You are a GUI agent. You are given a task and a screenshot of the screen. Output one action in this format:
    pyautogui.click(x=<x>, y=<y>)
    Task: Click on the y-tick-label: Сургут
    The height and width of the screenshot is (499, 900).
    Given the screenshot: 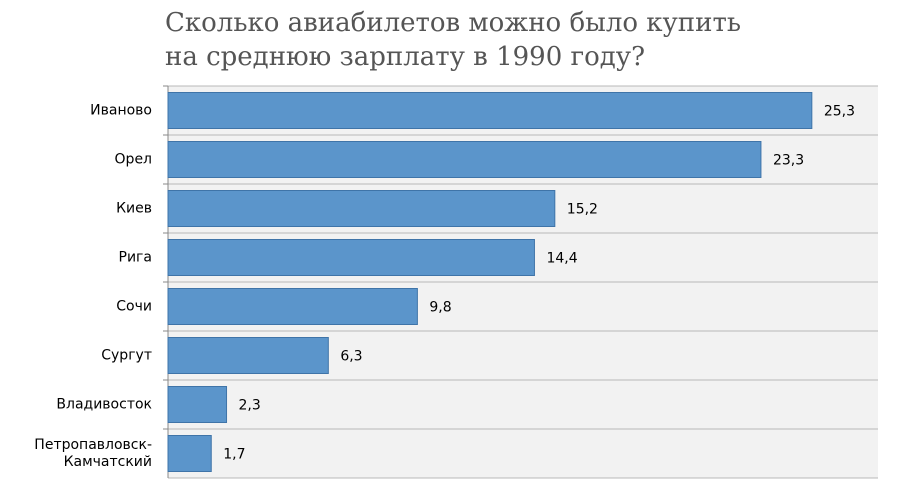 What is the action you would take?
    pyautogui.click(x=126, y=355)
    